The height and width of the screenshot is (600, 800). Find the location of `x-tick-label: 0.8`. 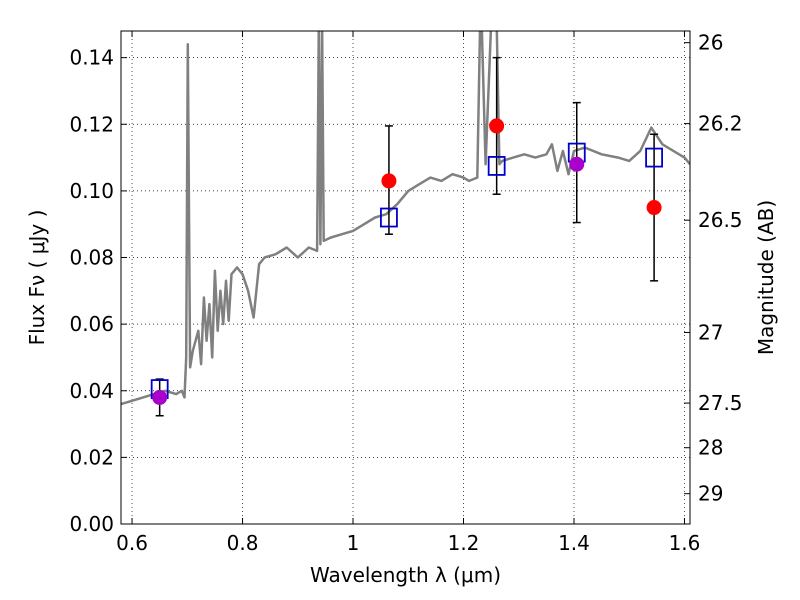

x-tick-label: 0.8 is located at coordinates (243, 543).